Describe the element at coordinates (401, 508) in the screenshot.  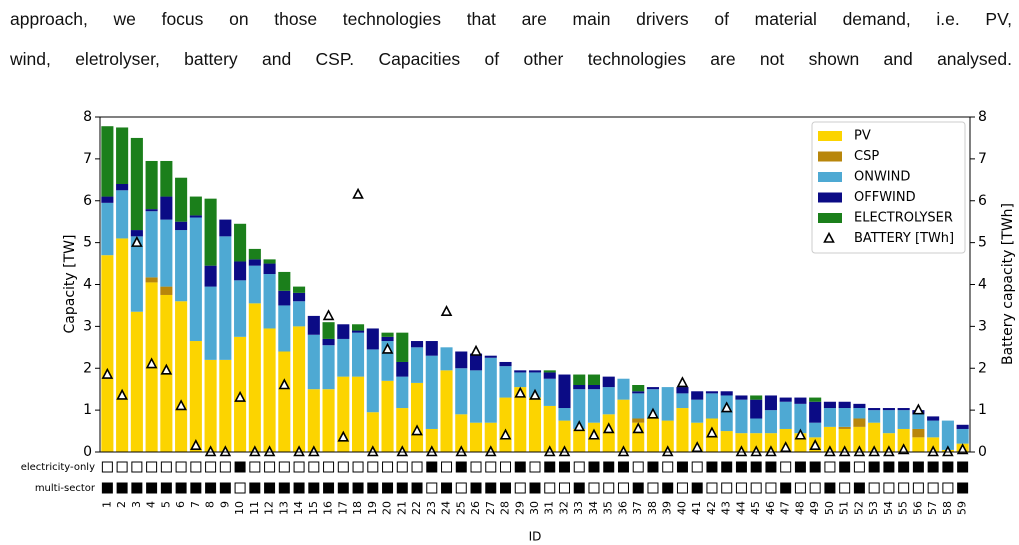
I see `x-tick-label: 21` at that location.